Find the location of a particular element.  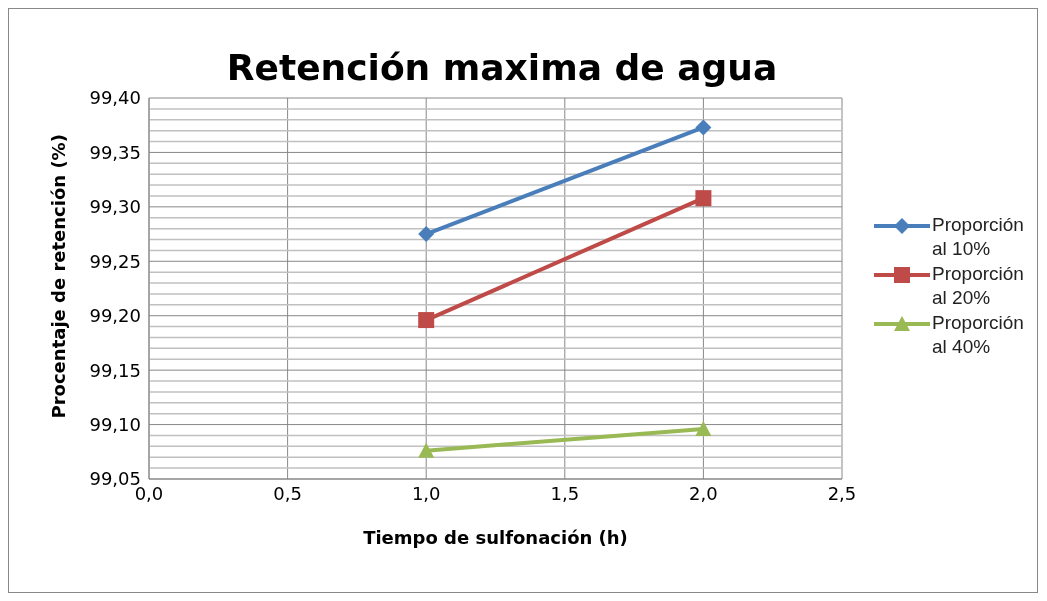

y-tick-label: 99,35 is located at coordinates (115, 152).